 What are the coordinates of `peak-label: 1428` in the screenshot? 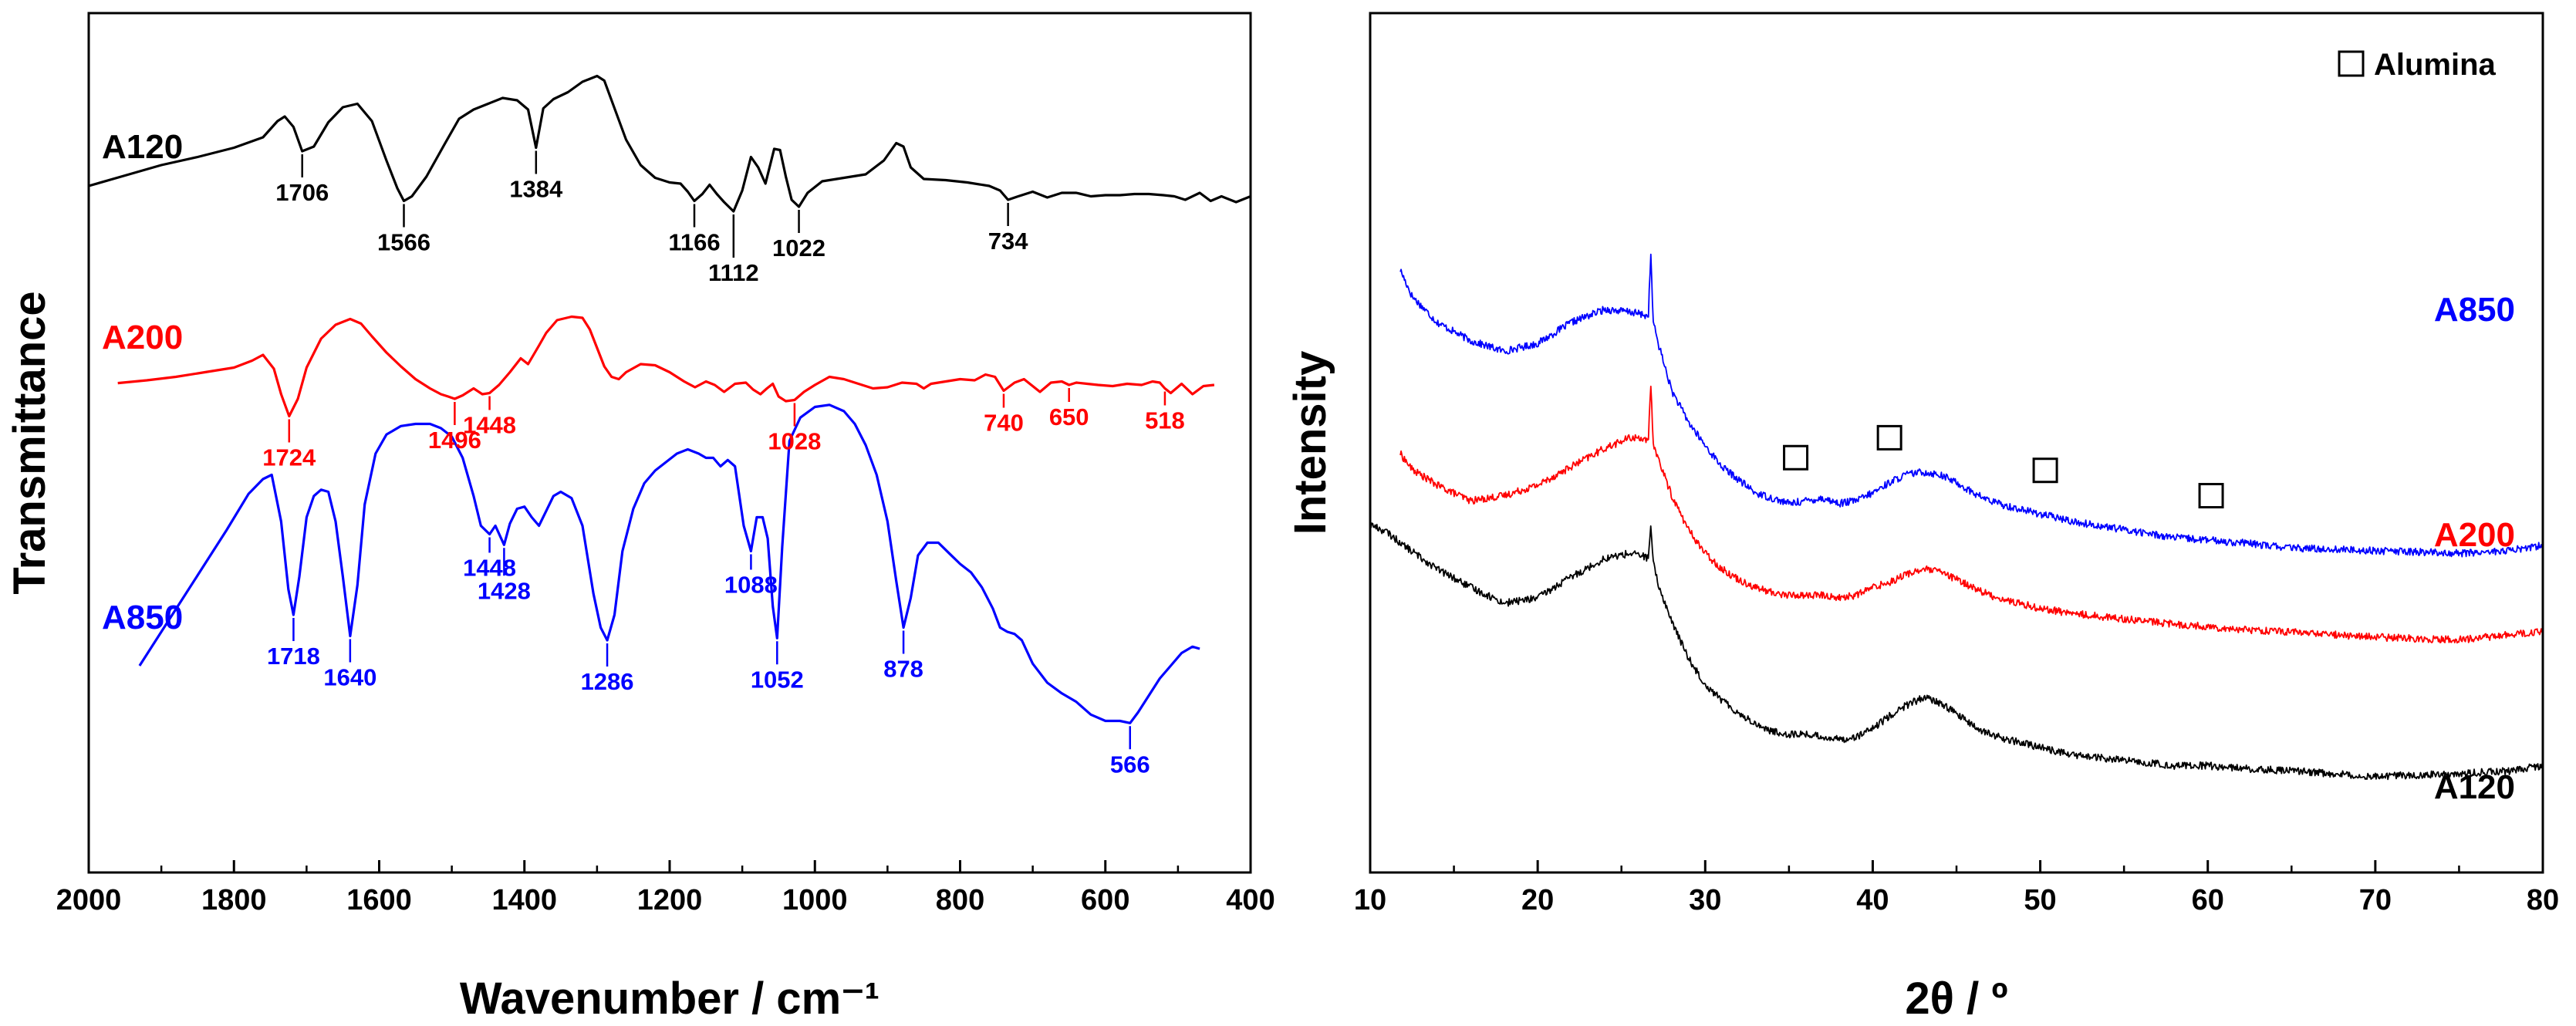 It's located at (504, 590).